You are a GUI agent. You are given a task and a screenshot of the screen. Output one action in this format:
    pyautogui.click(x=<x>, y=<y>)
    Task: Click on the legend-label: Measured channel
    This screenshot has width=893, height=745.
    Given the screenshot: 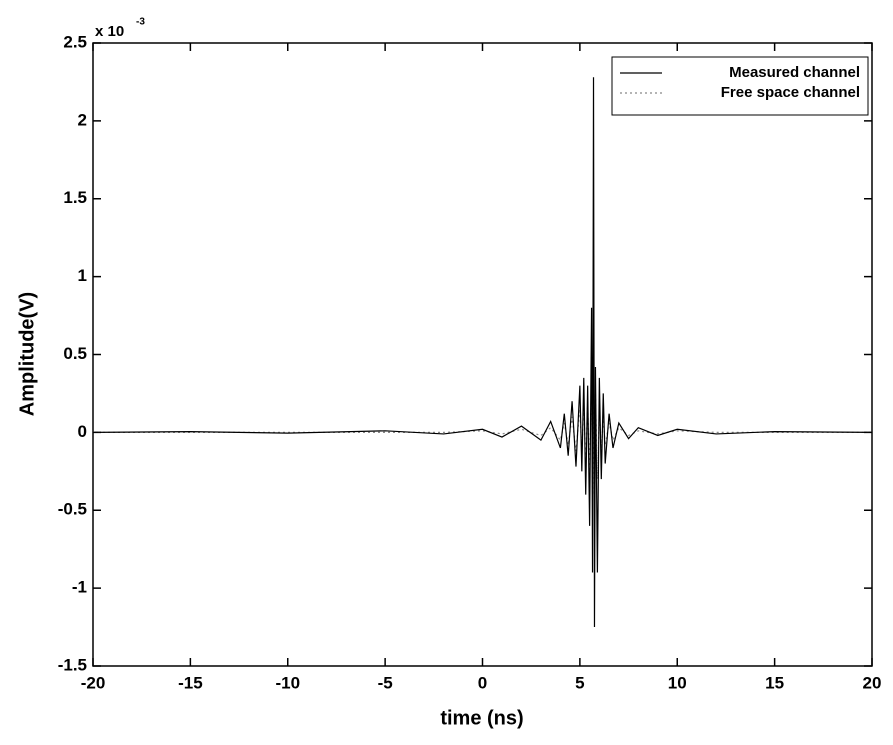 What is the action you would take?
    pyautogui.click(x=794, y=72)
    